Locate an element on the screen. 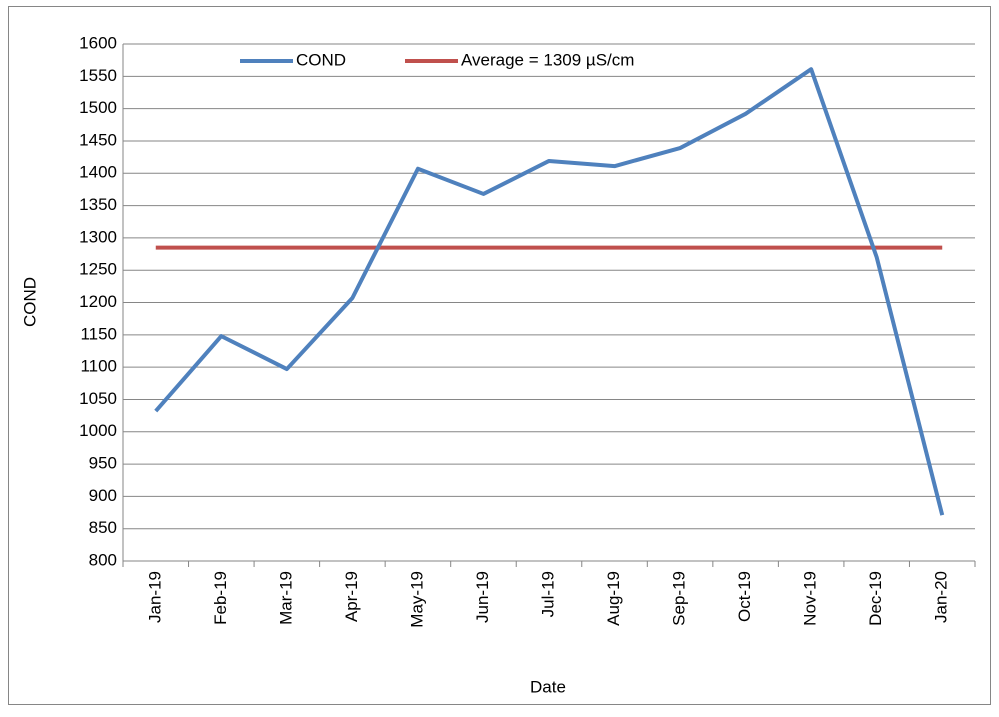  y-tick-label: 1250 is located at coordinates (98, 269).